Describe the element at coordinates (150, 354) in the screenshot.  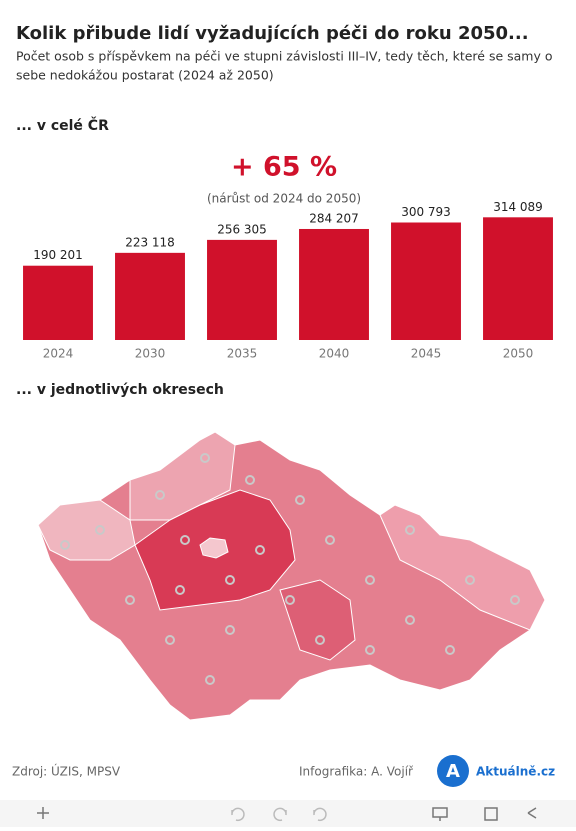
I see `x-tick-label: 2030` at that location.